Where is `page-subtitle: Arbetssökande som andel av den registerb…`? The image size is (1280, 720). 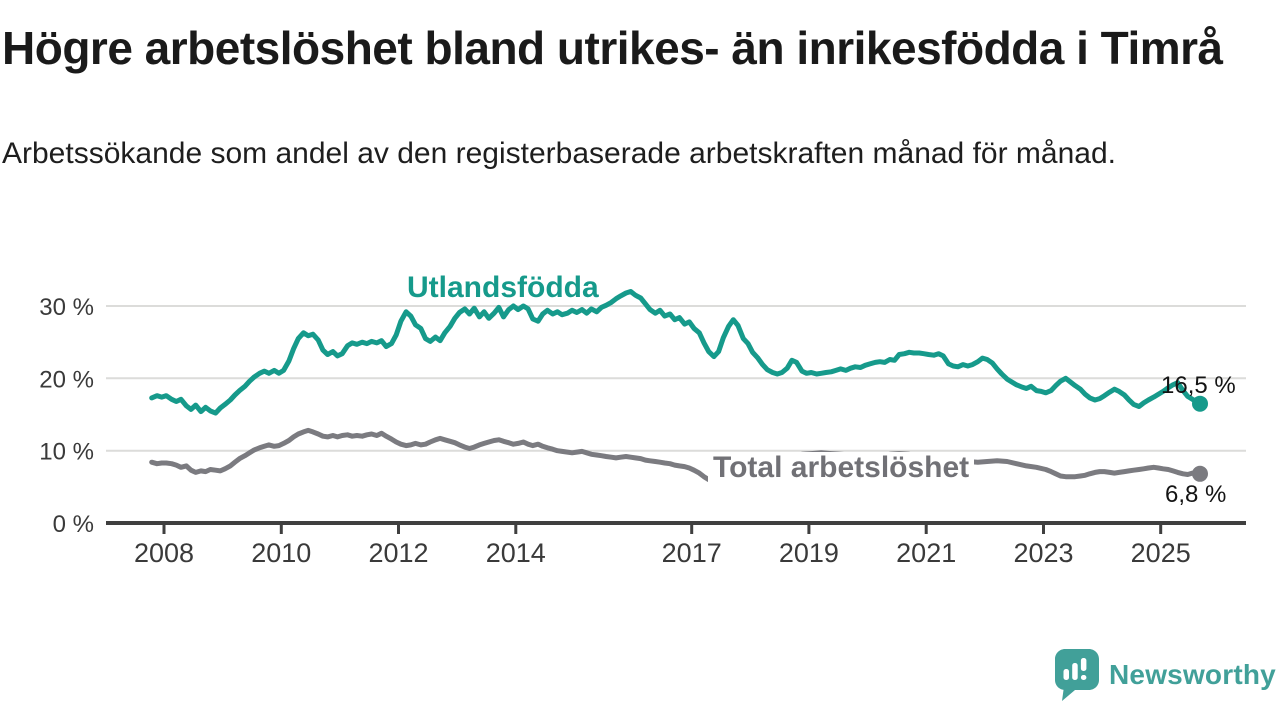 page-subtitle: Arbetssökande som andel av den registerb… is located at coordinates (559, 153).